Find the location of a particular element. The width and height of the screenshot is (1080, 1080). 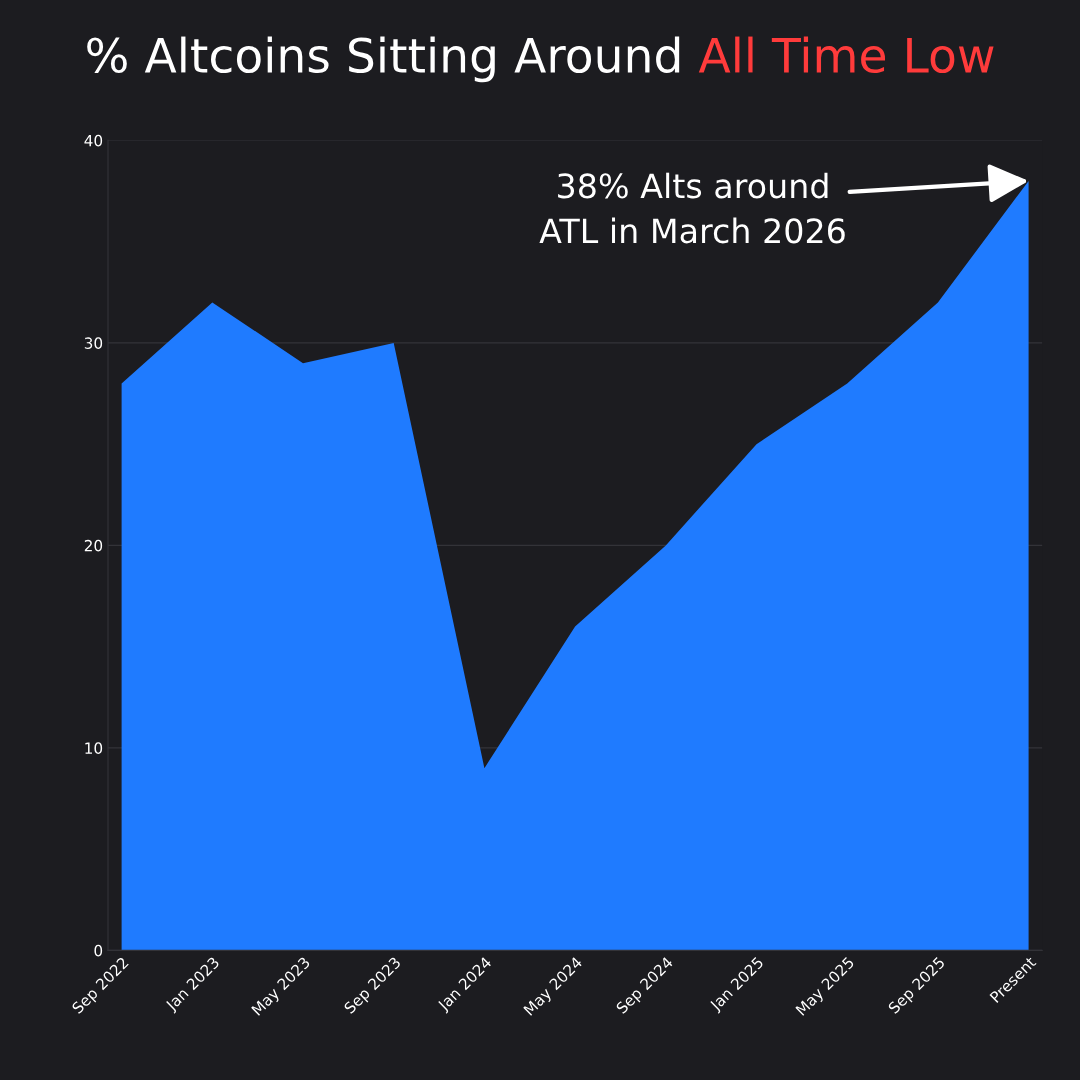

annotation: 38% Alts around ATL in March 2026 is located at coordinates (692, 208).